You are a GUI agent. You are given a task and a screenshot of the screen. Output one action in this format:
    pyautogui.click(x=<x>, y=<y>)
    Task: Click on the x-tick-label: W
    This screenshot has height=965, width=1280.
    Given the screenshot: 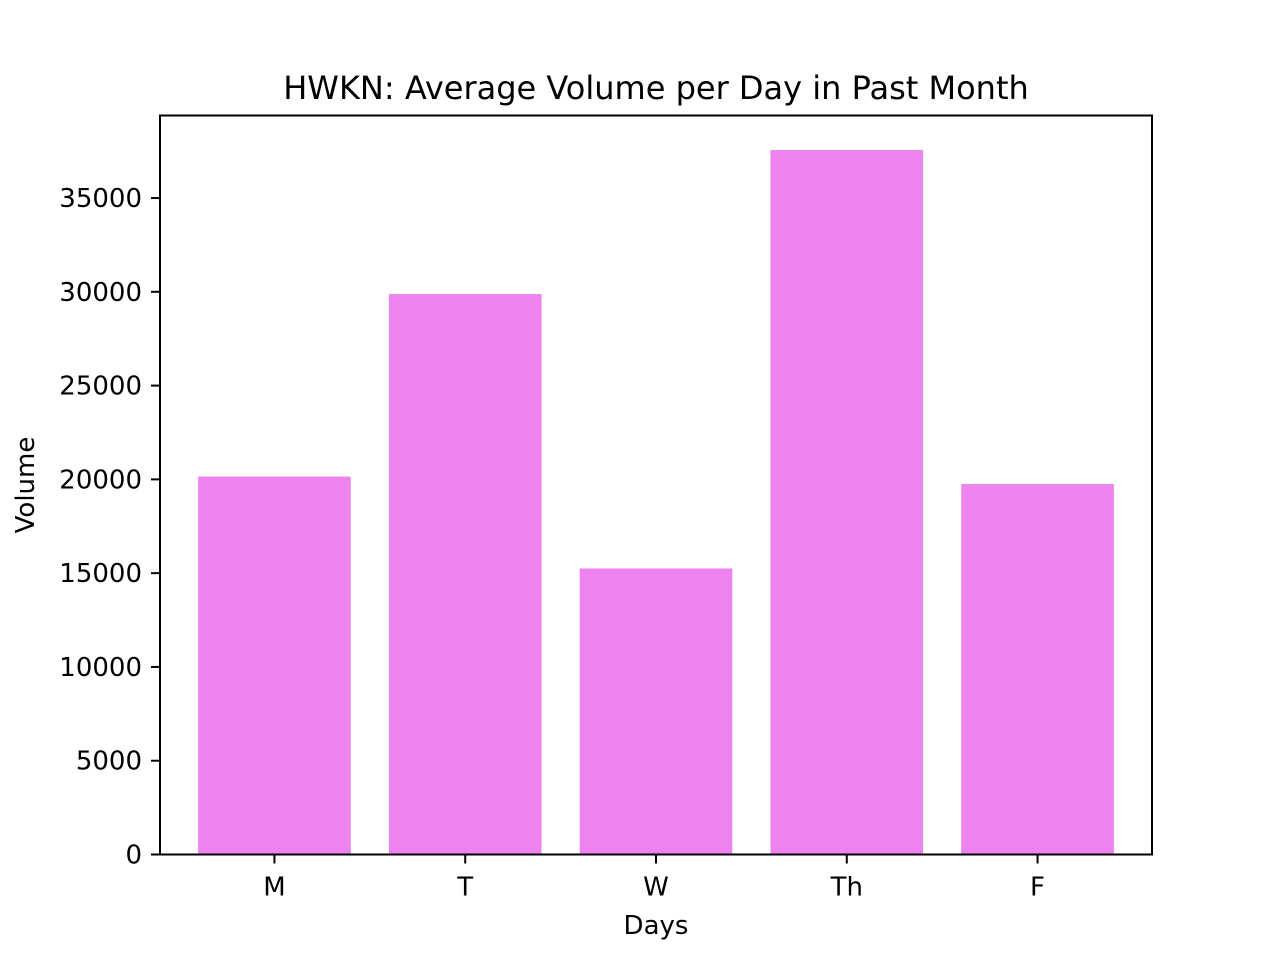 What is the action you would take?
    pyautogui.click(x=656, y=888)
    